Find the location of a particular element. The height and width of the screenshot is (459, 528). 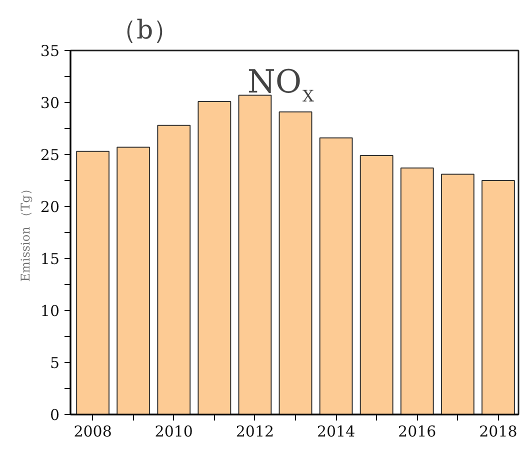

y-axis-title: Emission （Tg） is located at coordinates (25, 232).